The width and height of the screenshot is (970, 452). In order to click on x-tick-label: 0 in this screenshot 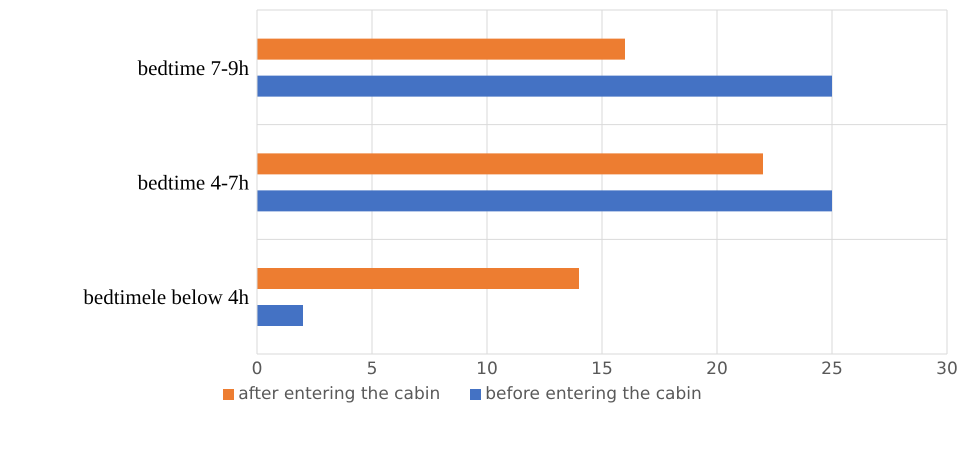, I will do `click(257, 369)`.